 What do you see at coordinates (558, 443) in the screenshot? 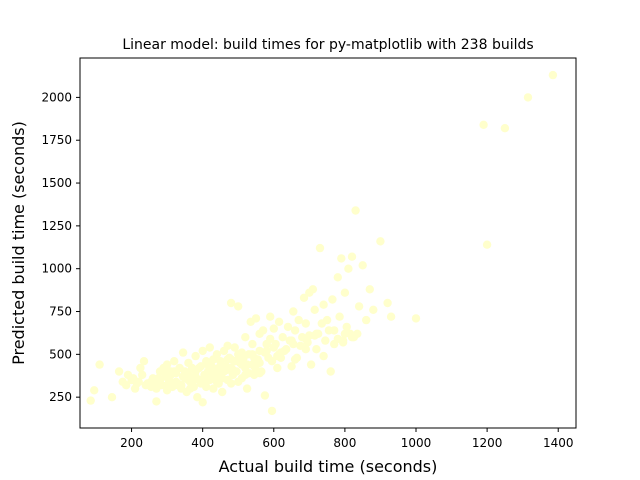
I see `x-tick-label: 1400` at bounding box center [558, 443].